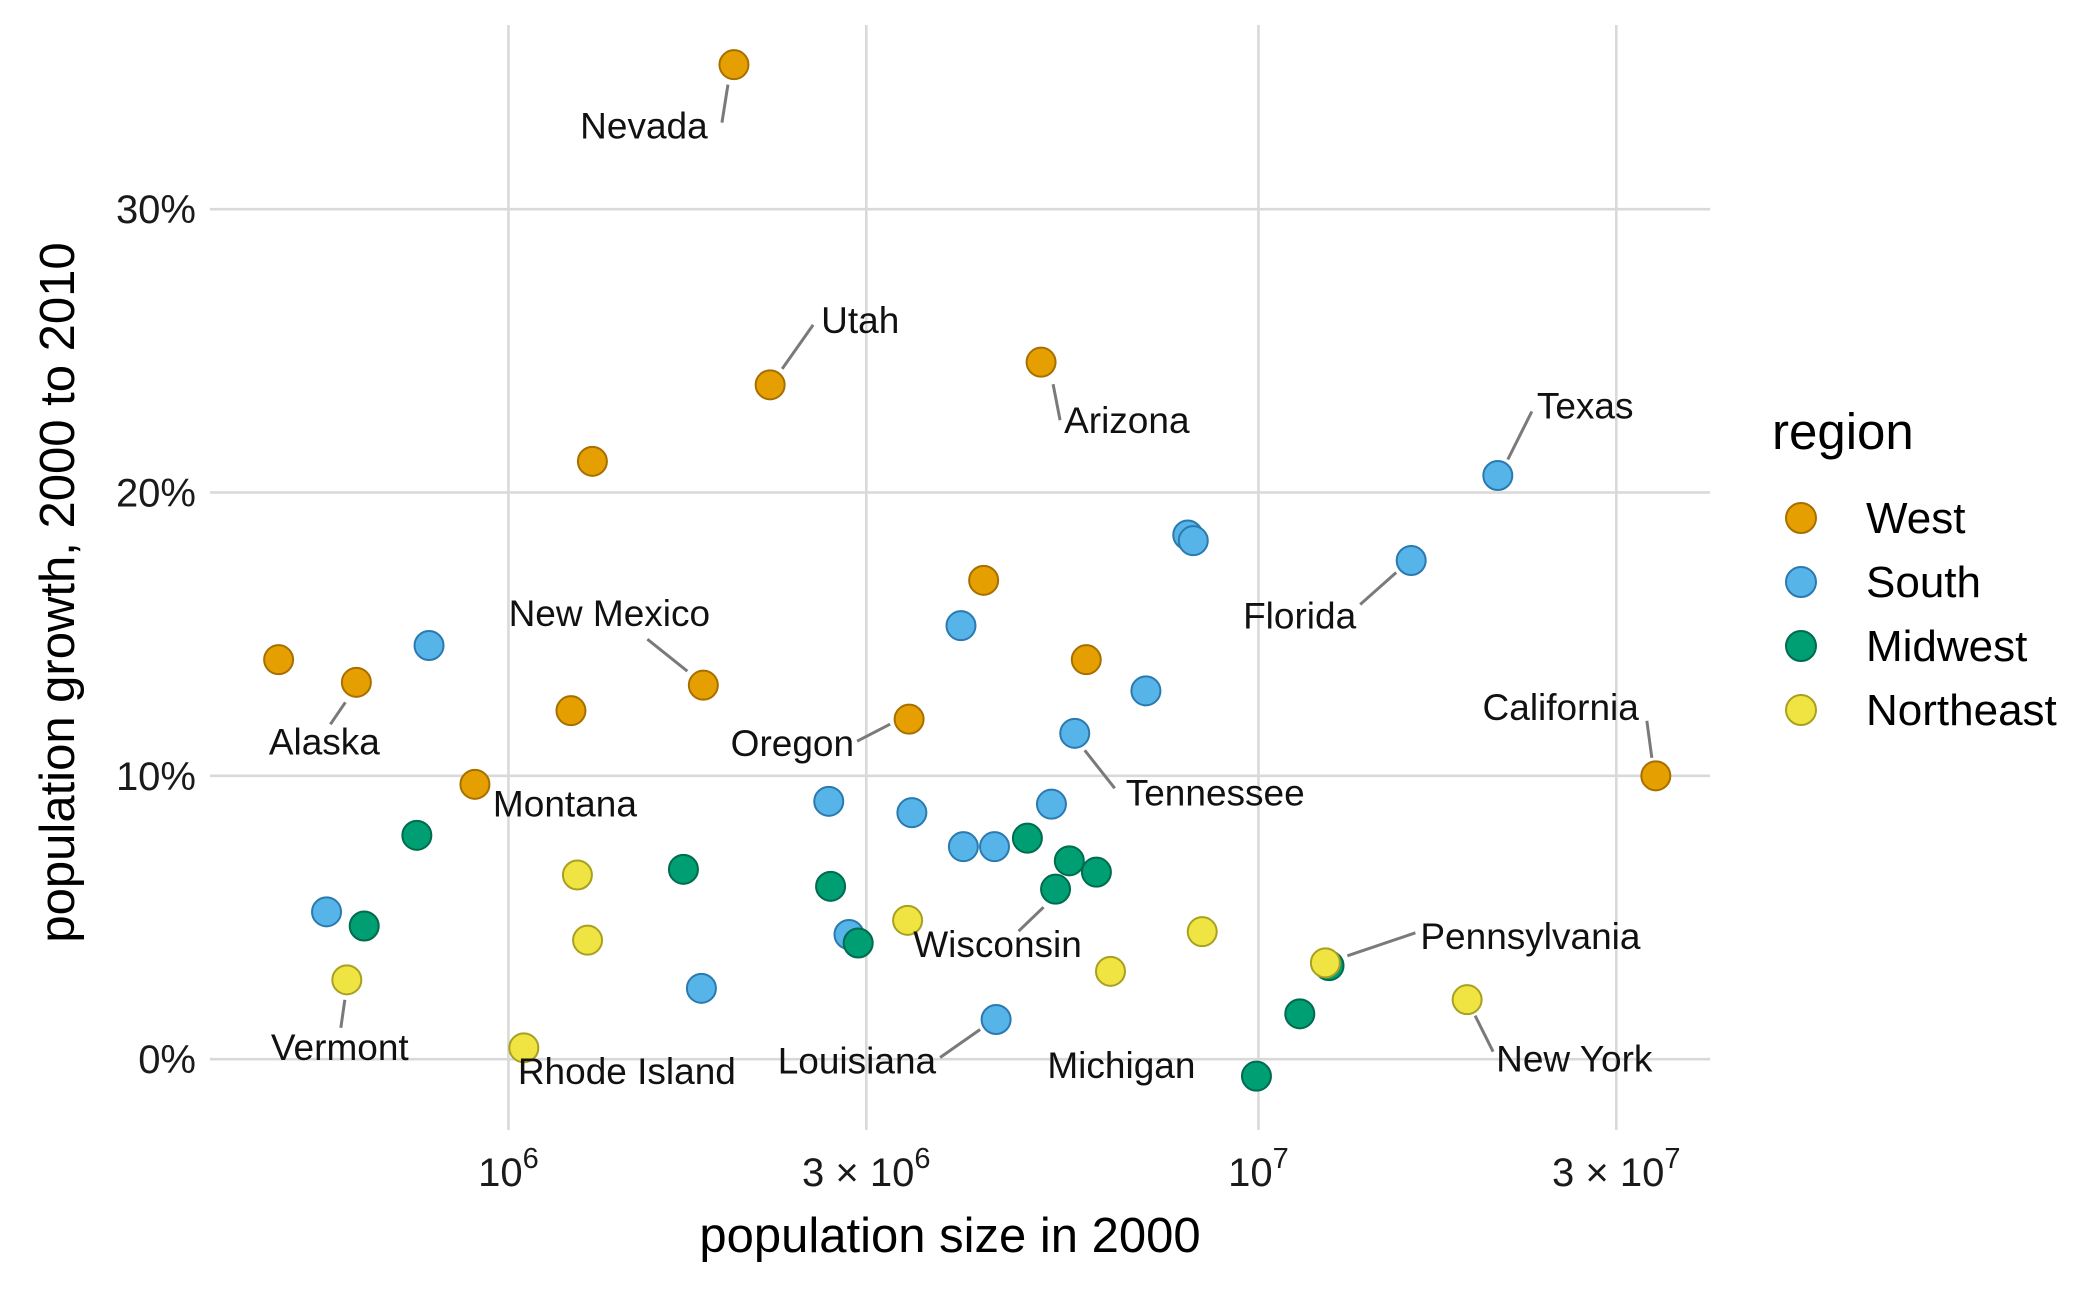  What do you see at coordinates (156, 494) in the screenshot?
I see `y-tick-label: 20%` at bounding box center [156, 494].